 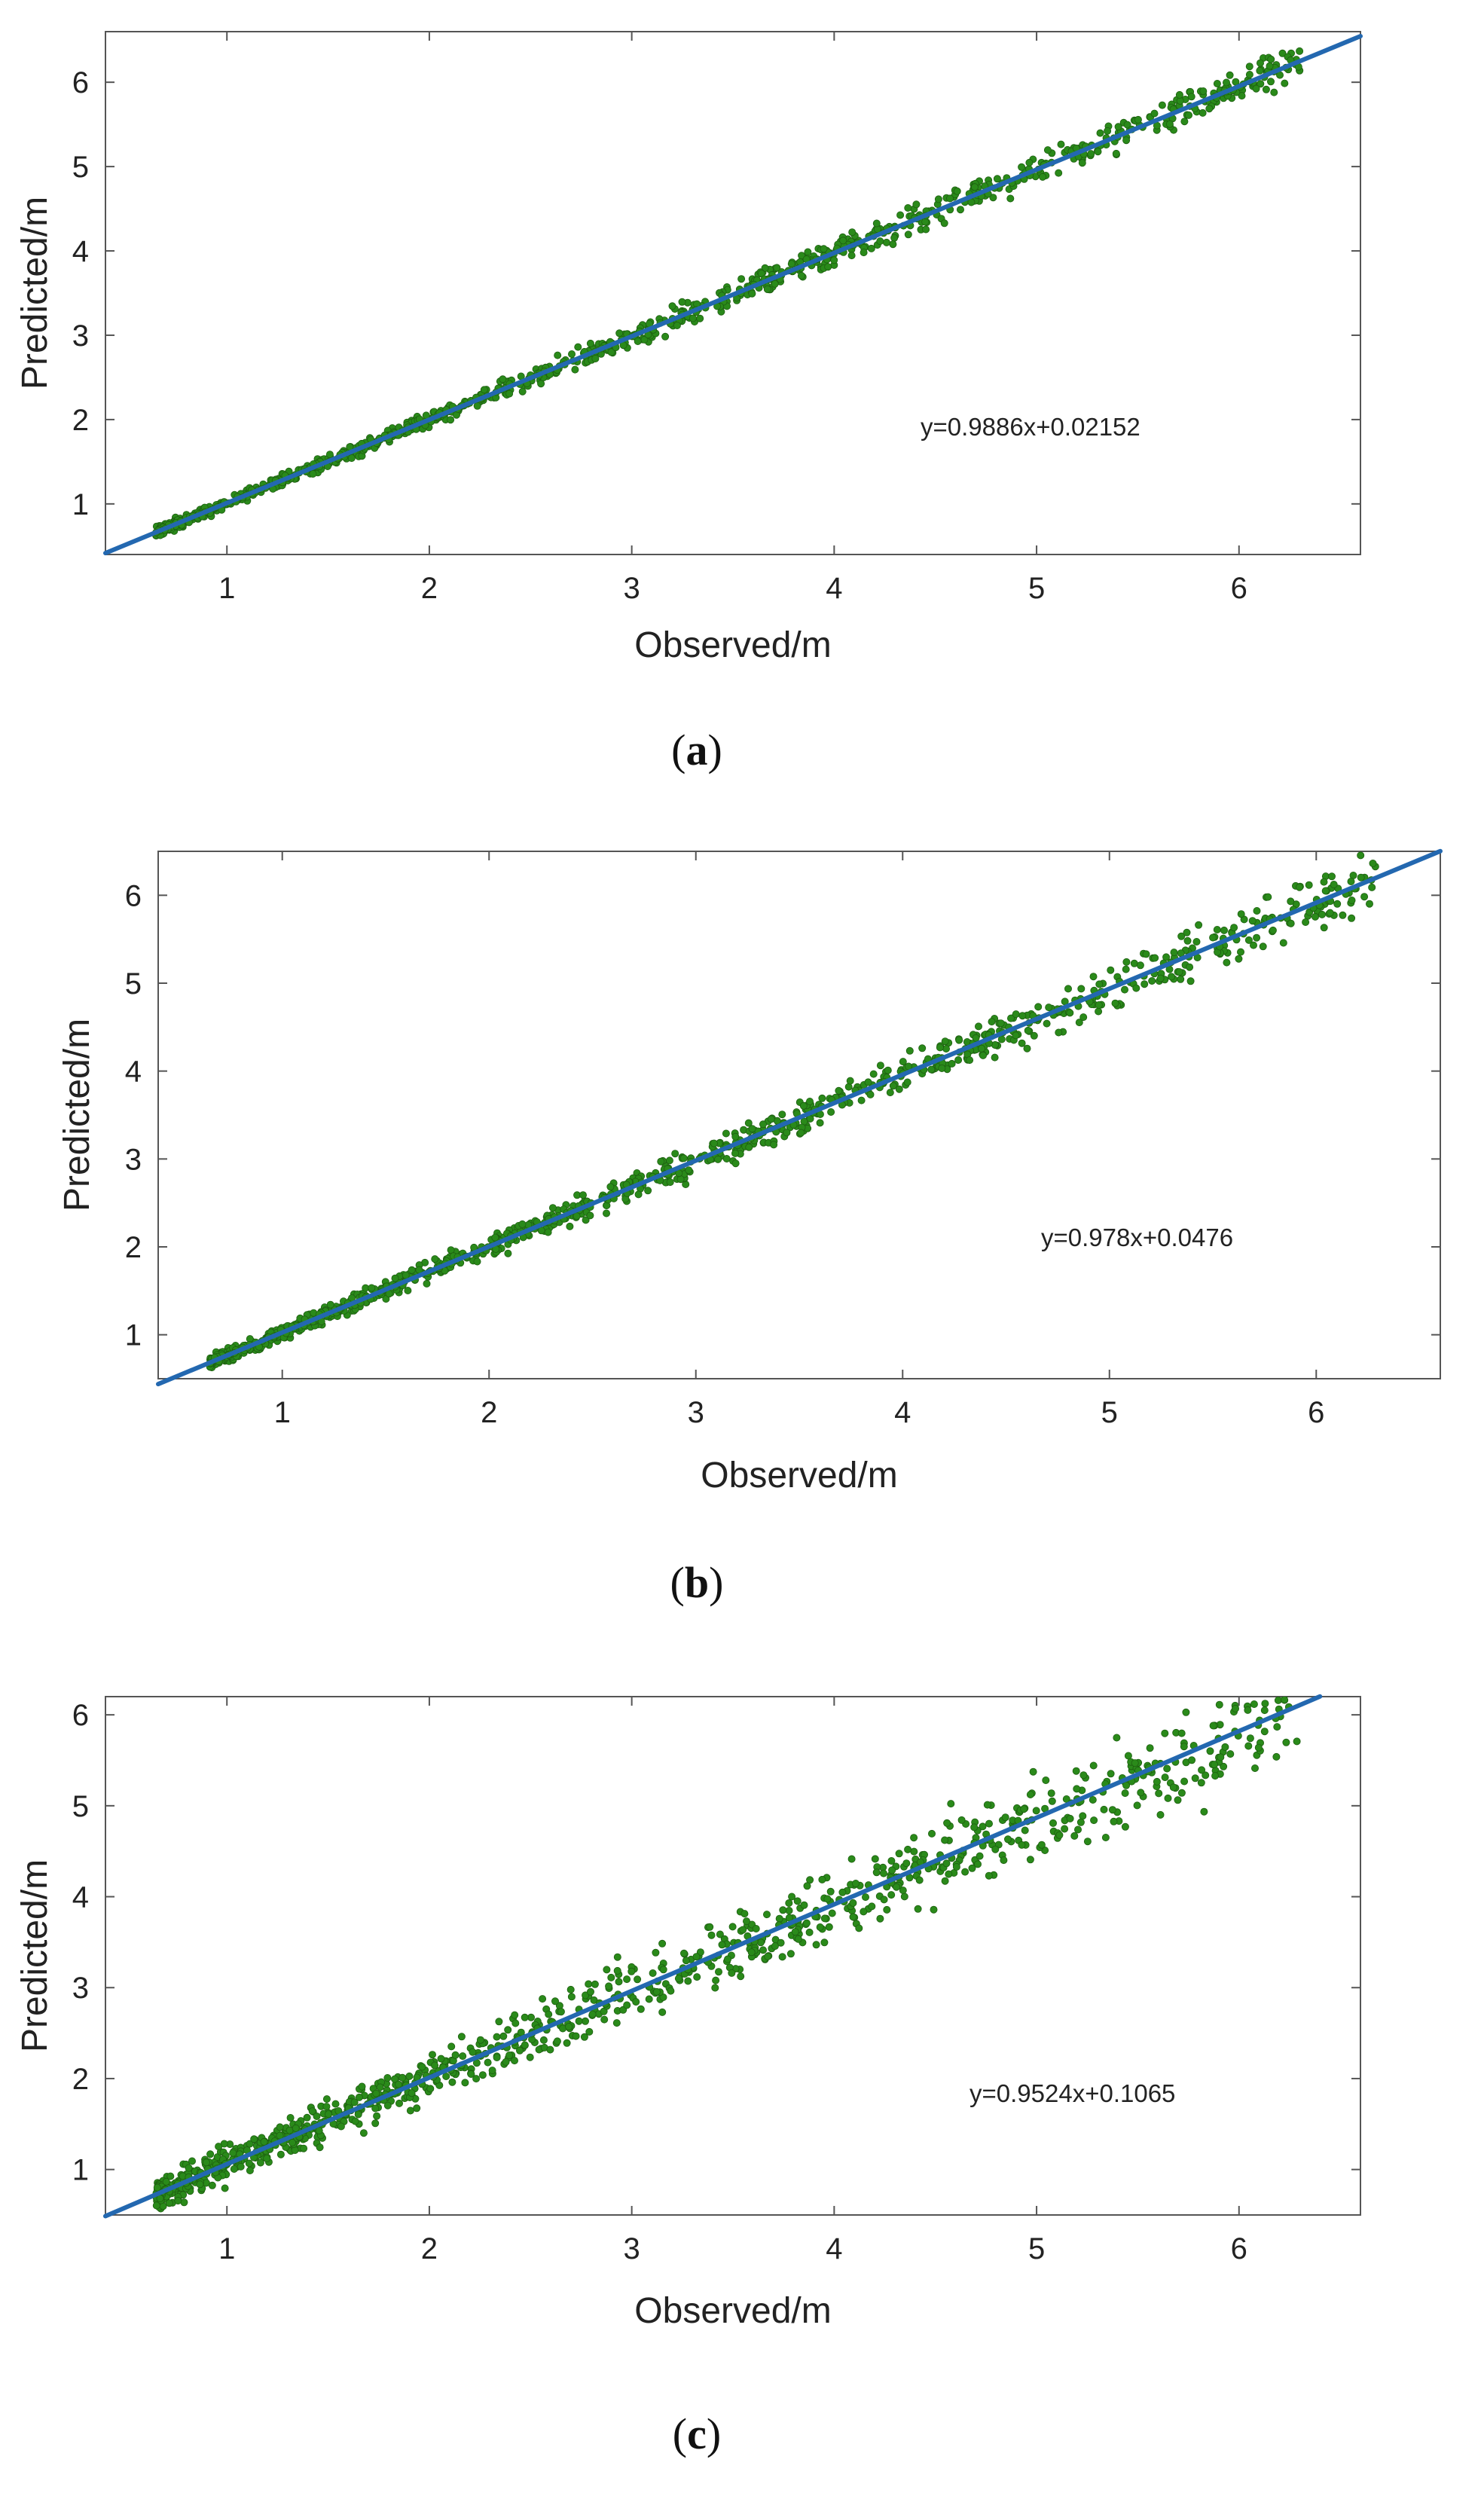 What do you see at coordinates (80, 505) in the screenshot?
I see `y-tick-label: 1` at bounding box center [80, 505].